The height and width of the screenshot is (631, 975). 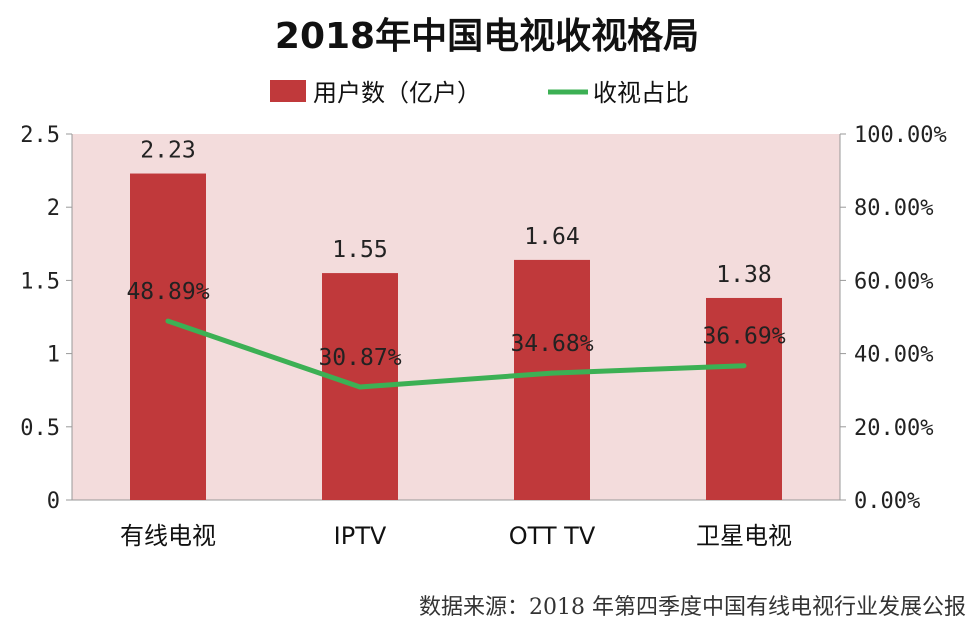 I want to click on line-value-label: 48.89%, so click(x=167, y=292).